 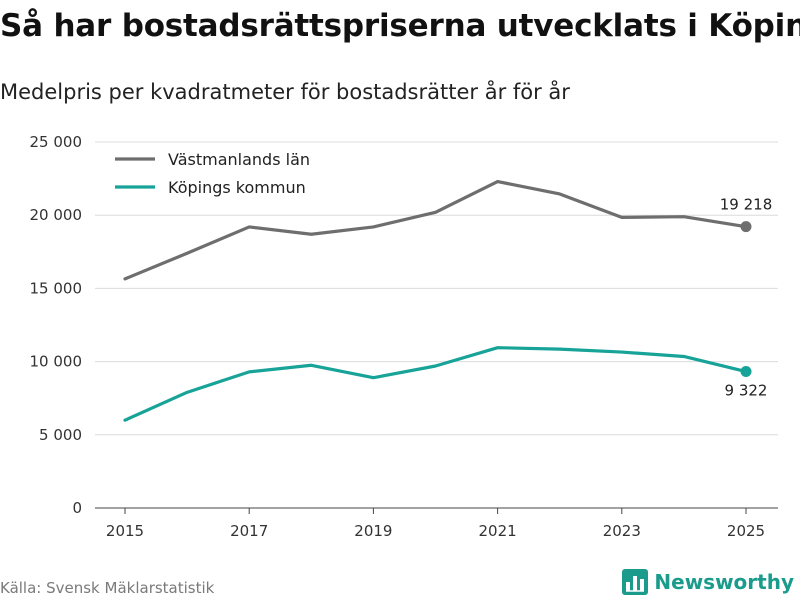 I want to click on end-value-label: 9 322, so click(x=746, y=391).